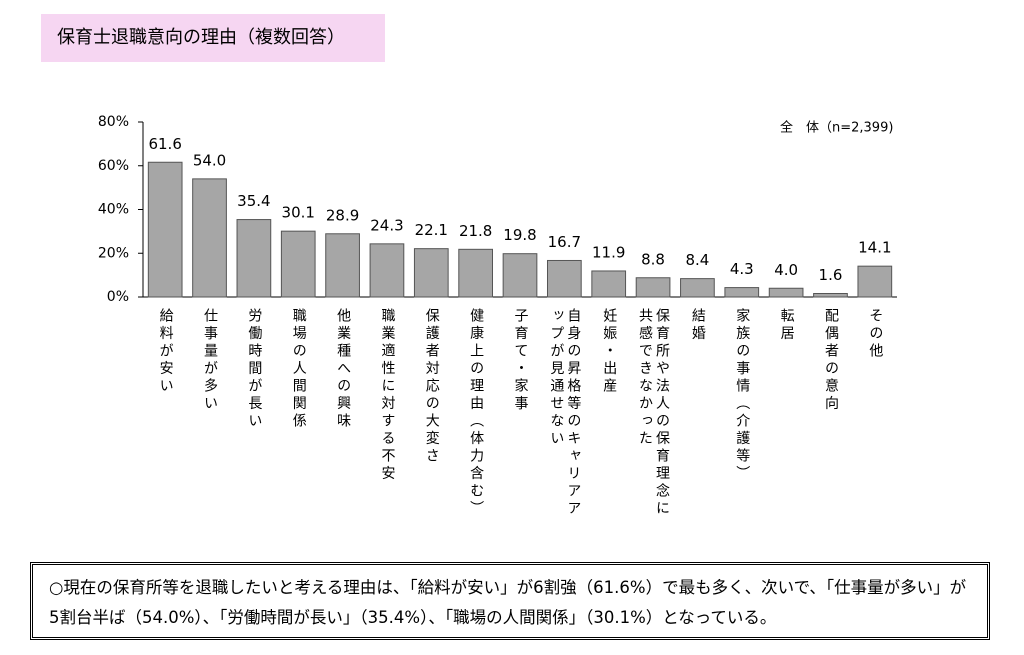 The width and height of the screenshot is (1024, 655). Describe the element at coordinates (475, 231) in the screenshot. I see `value-label: 21.8` at that location.